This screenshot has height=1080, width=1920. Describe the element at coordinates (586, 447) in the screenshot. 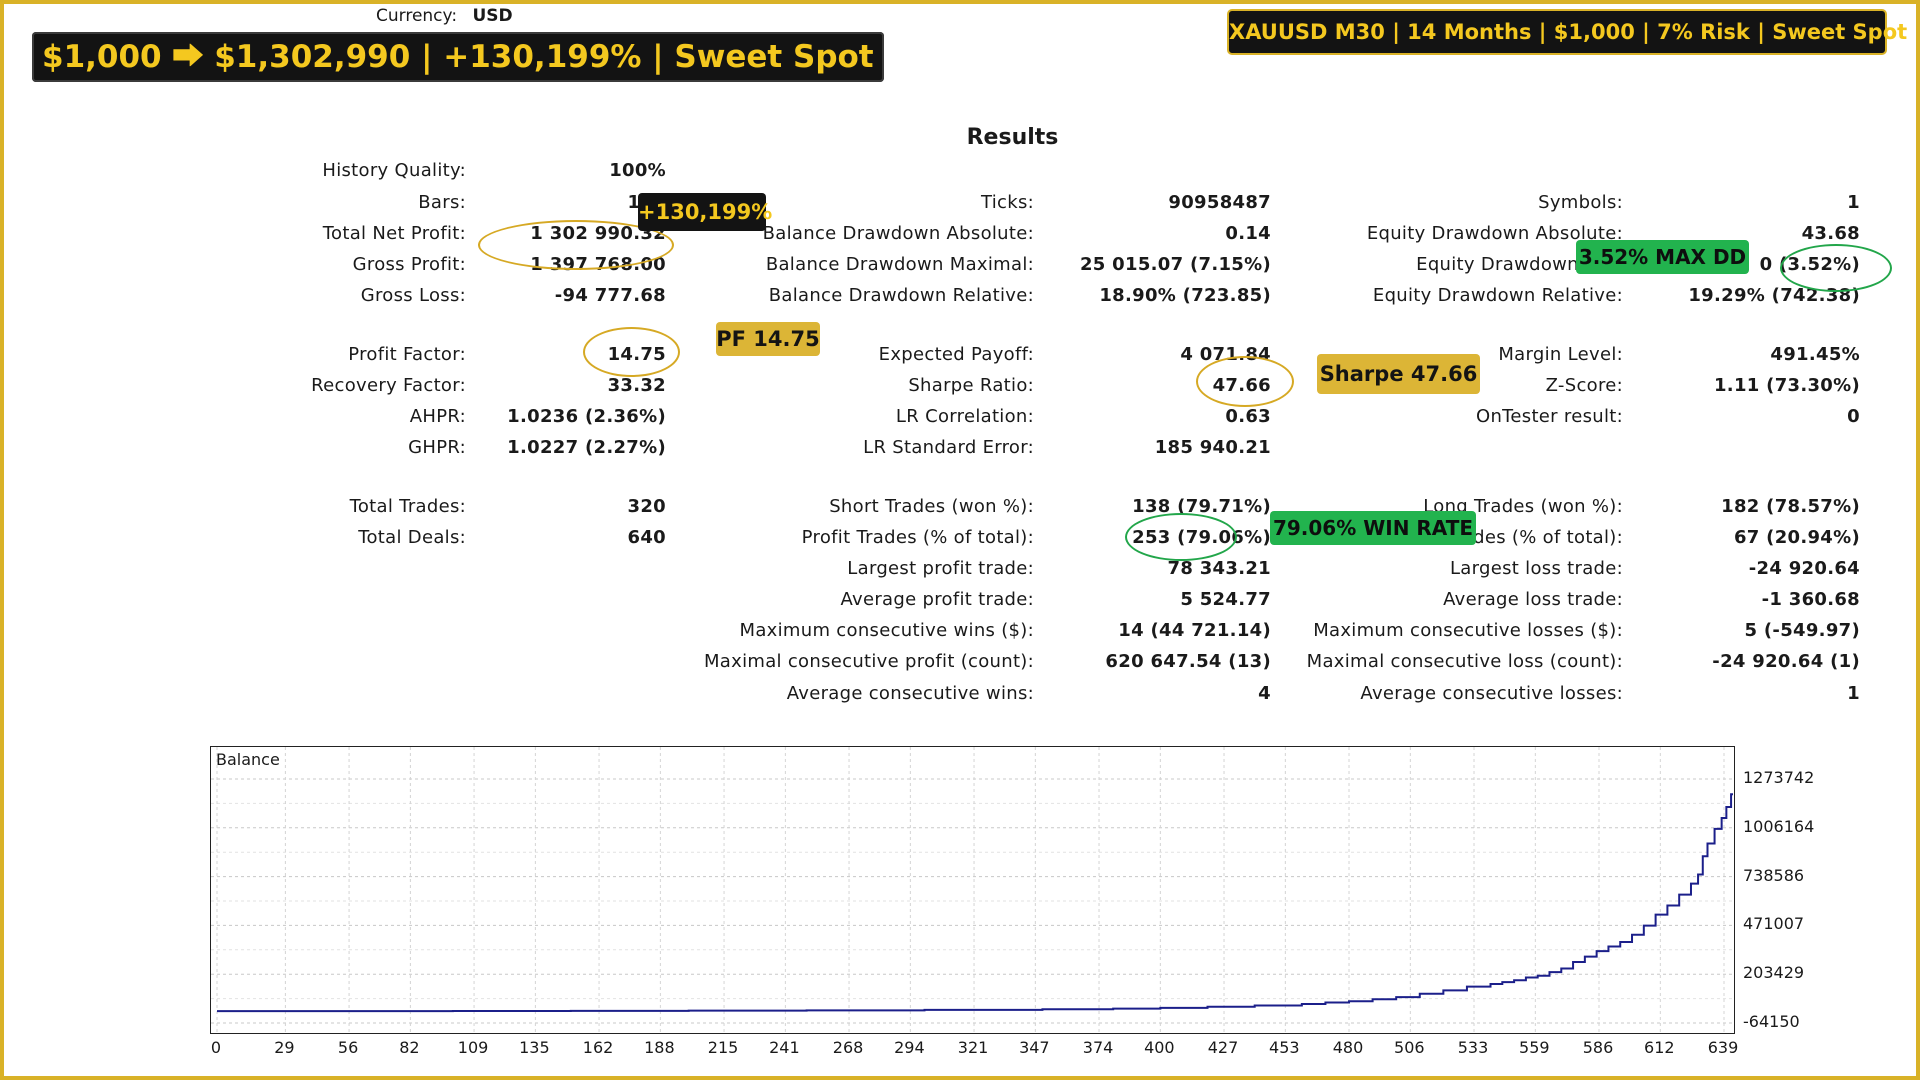

I see `stat-value-ghpr: 1.0227 (2.27%)` at that location.